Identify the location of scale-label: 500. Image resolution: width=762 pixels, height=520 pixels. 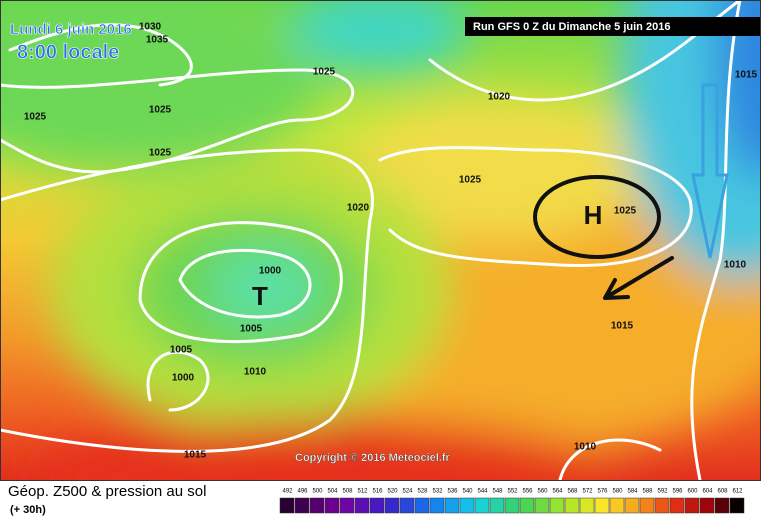
(317, 492).